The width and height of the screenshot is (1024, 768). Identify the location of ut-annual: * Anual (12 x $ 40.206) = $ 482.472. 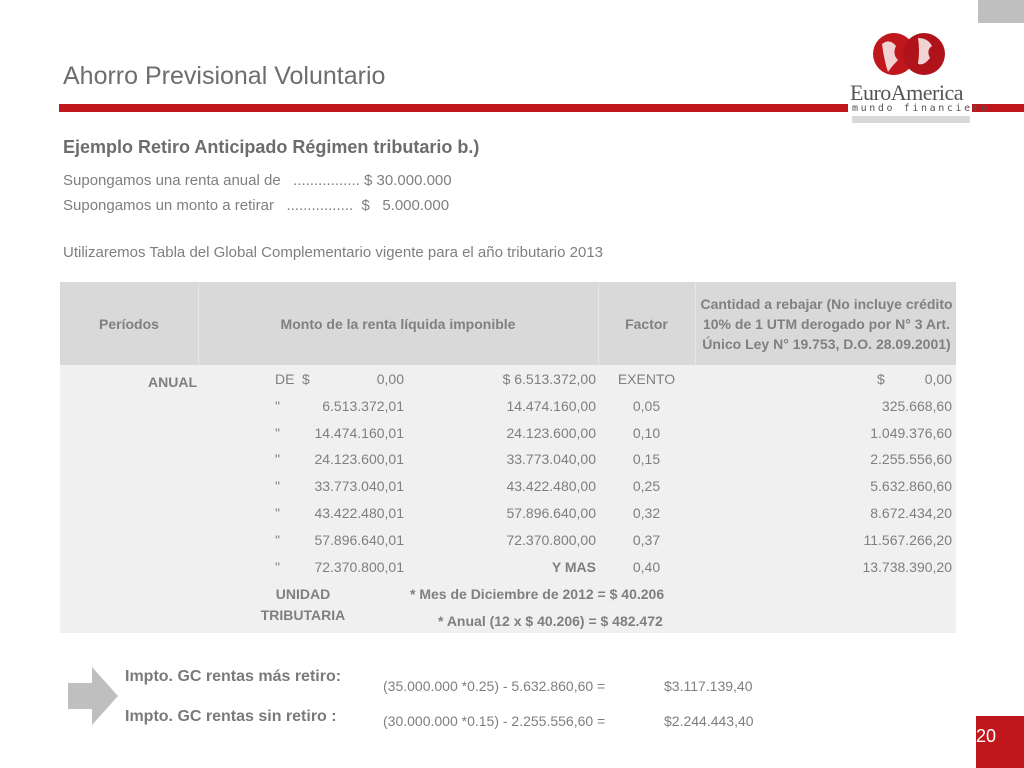
(550, 621).